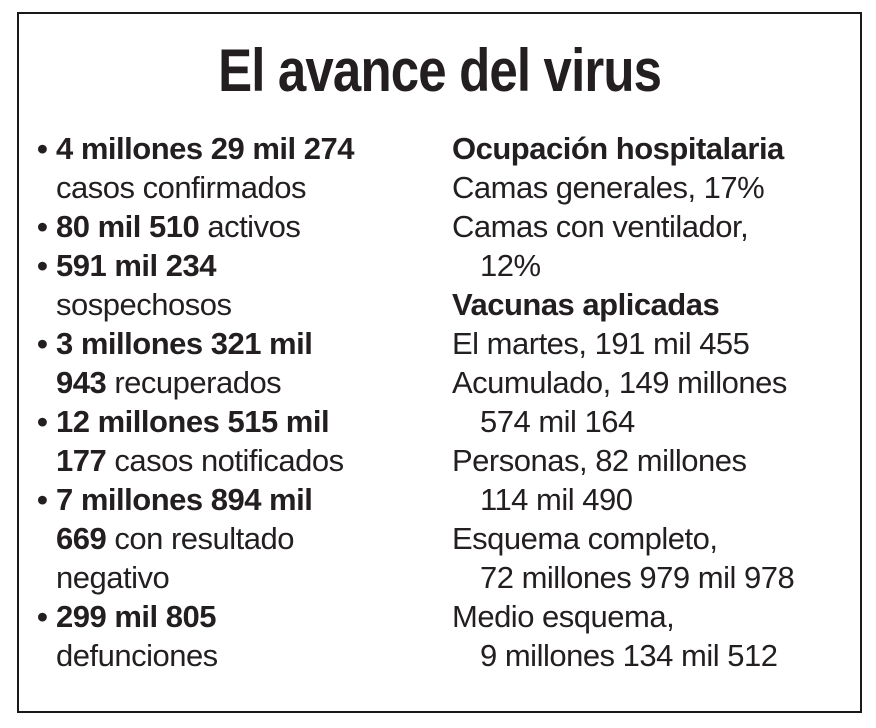 This screenshot has width=876, height=728. Describe the element at coordinates (586, 304) in the screenshot. I see `section-heading-vacunas: Vacunas aplicadas` at that location.